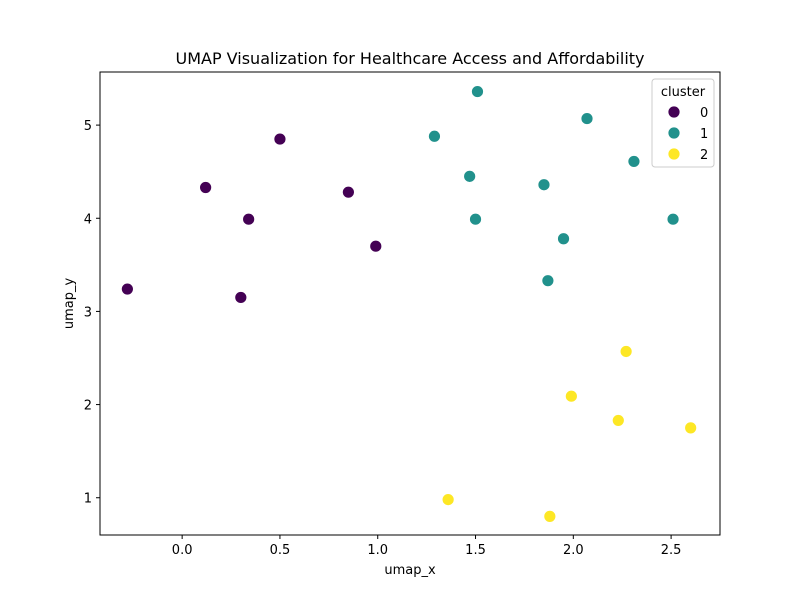 This screenshot has height=600, width=800. Describe the element at coordinates (182, 550) in the screenshot. I see `x-tick-label: 0.0` at that location.